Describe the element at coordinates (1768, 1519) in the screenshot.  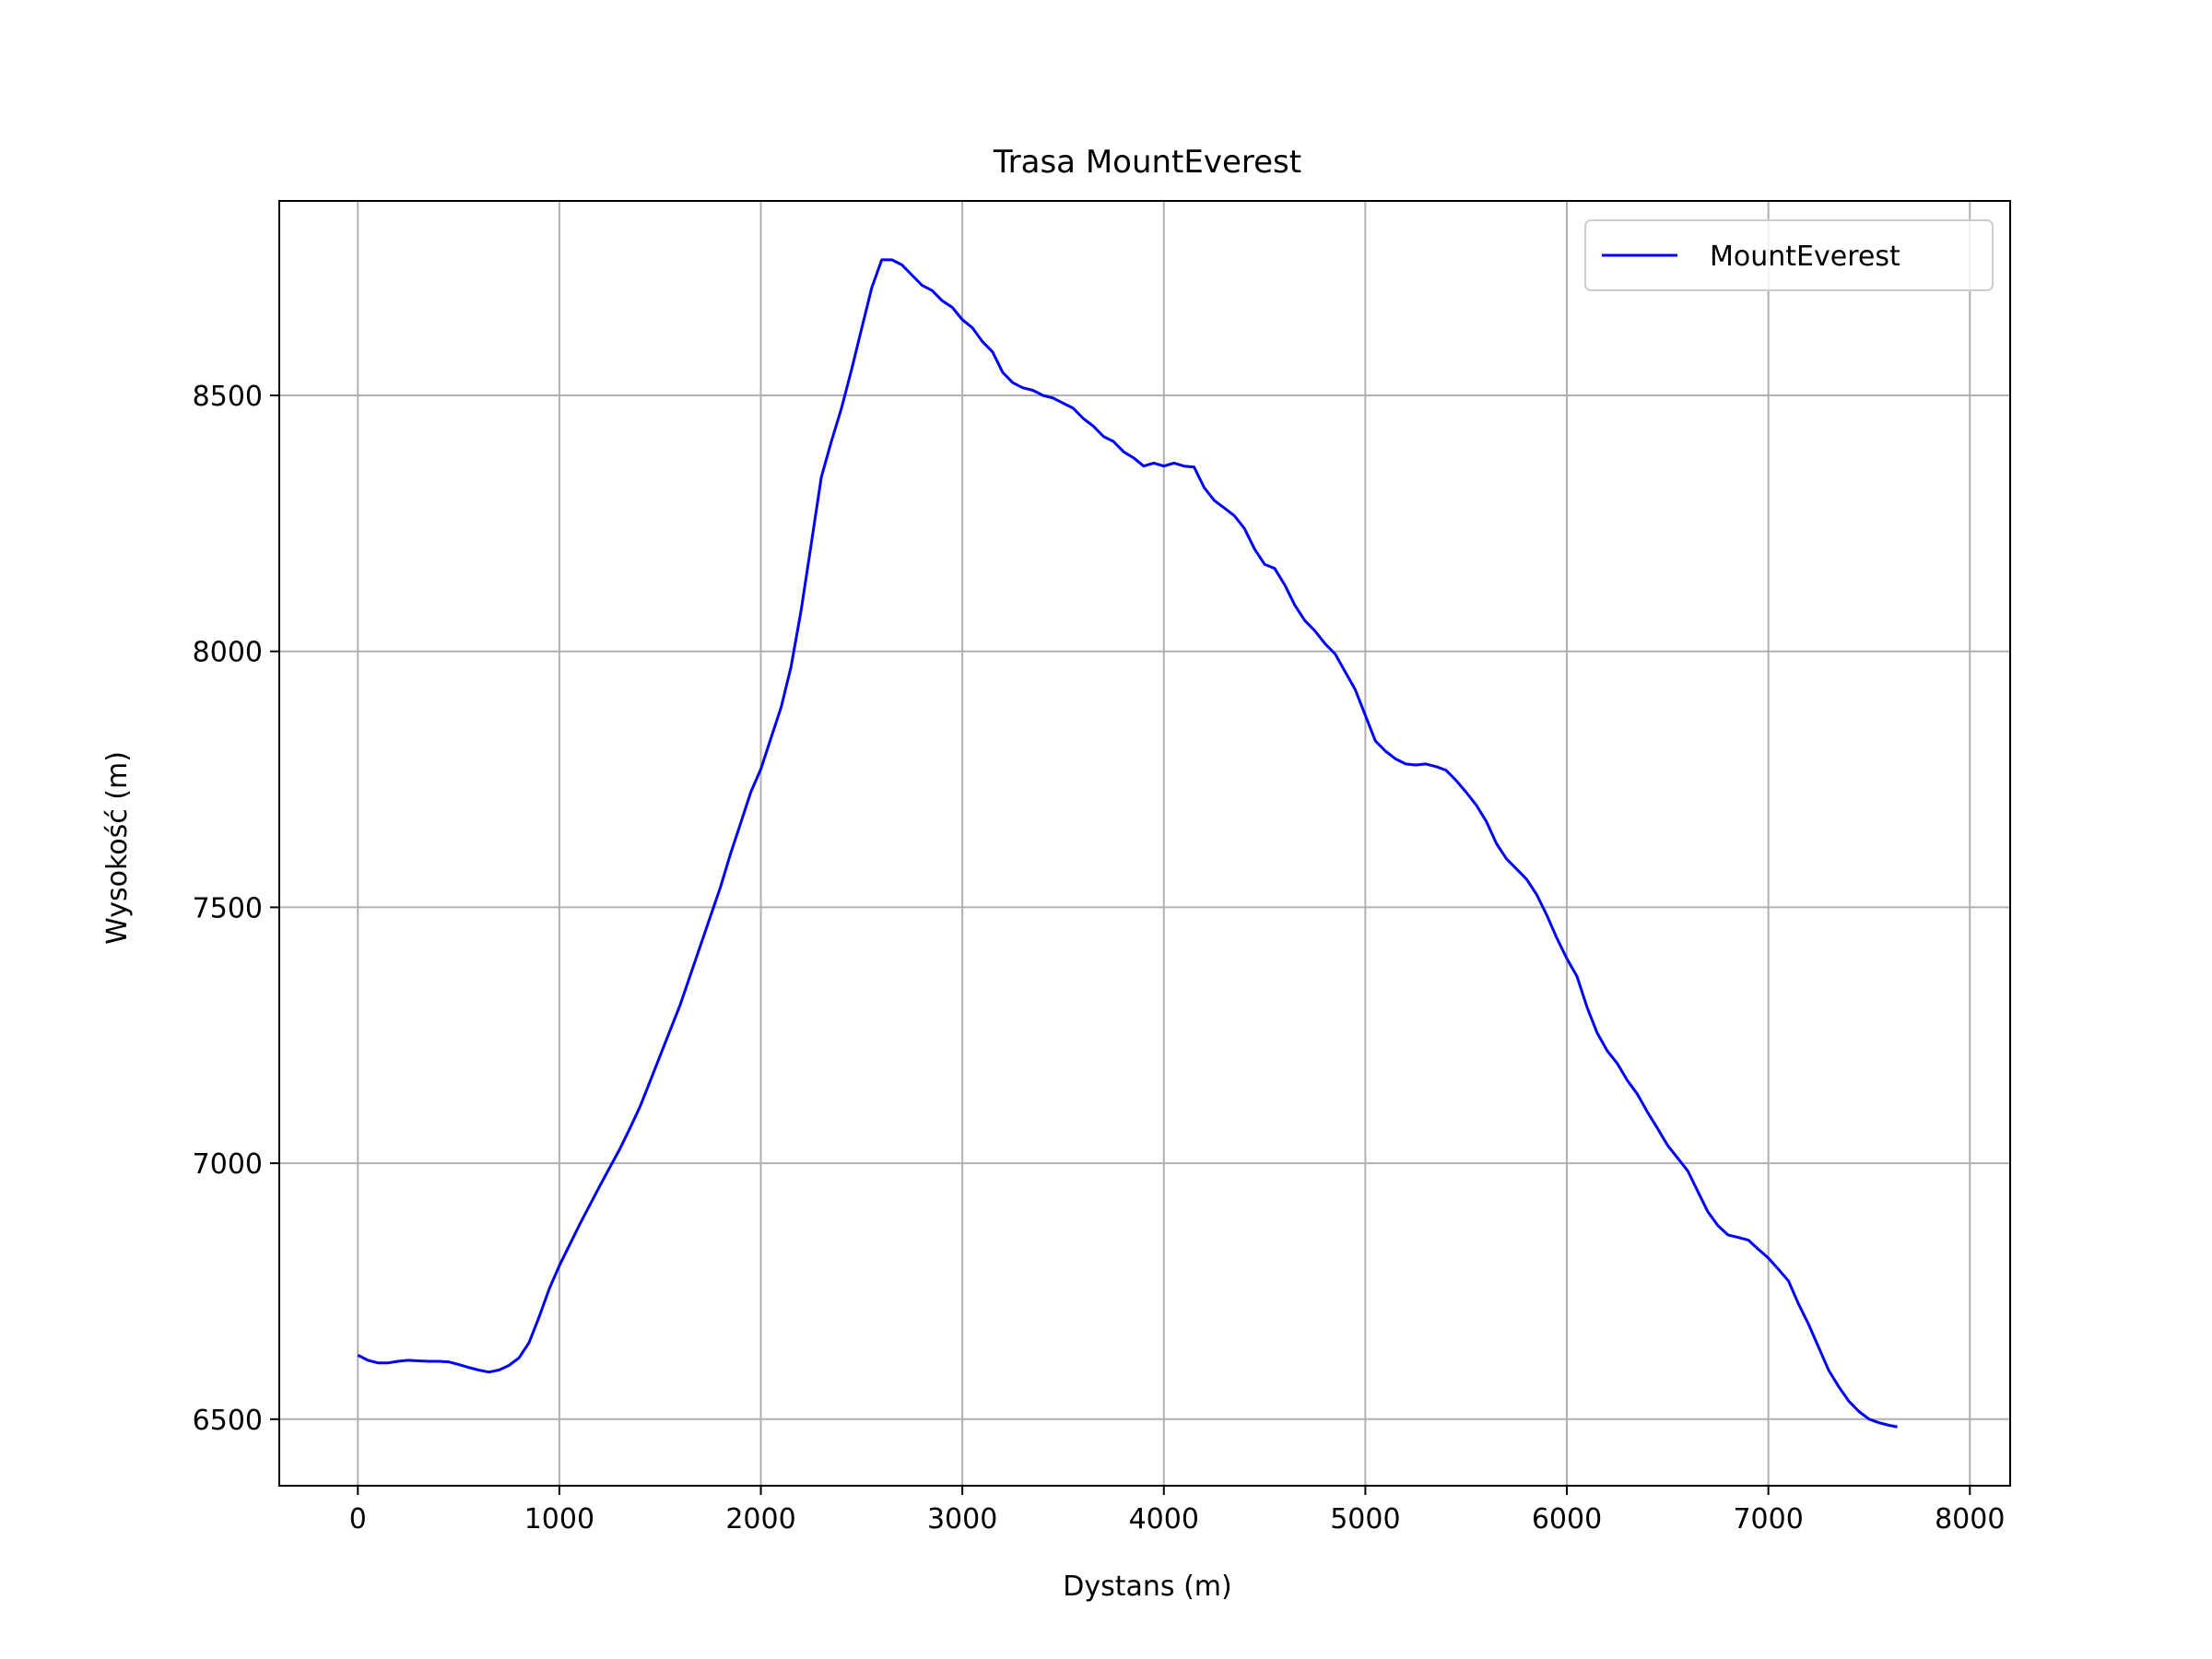
I see `x-tick-label: 7000` at that location.